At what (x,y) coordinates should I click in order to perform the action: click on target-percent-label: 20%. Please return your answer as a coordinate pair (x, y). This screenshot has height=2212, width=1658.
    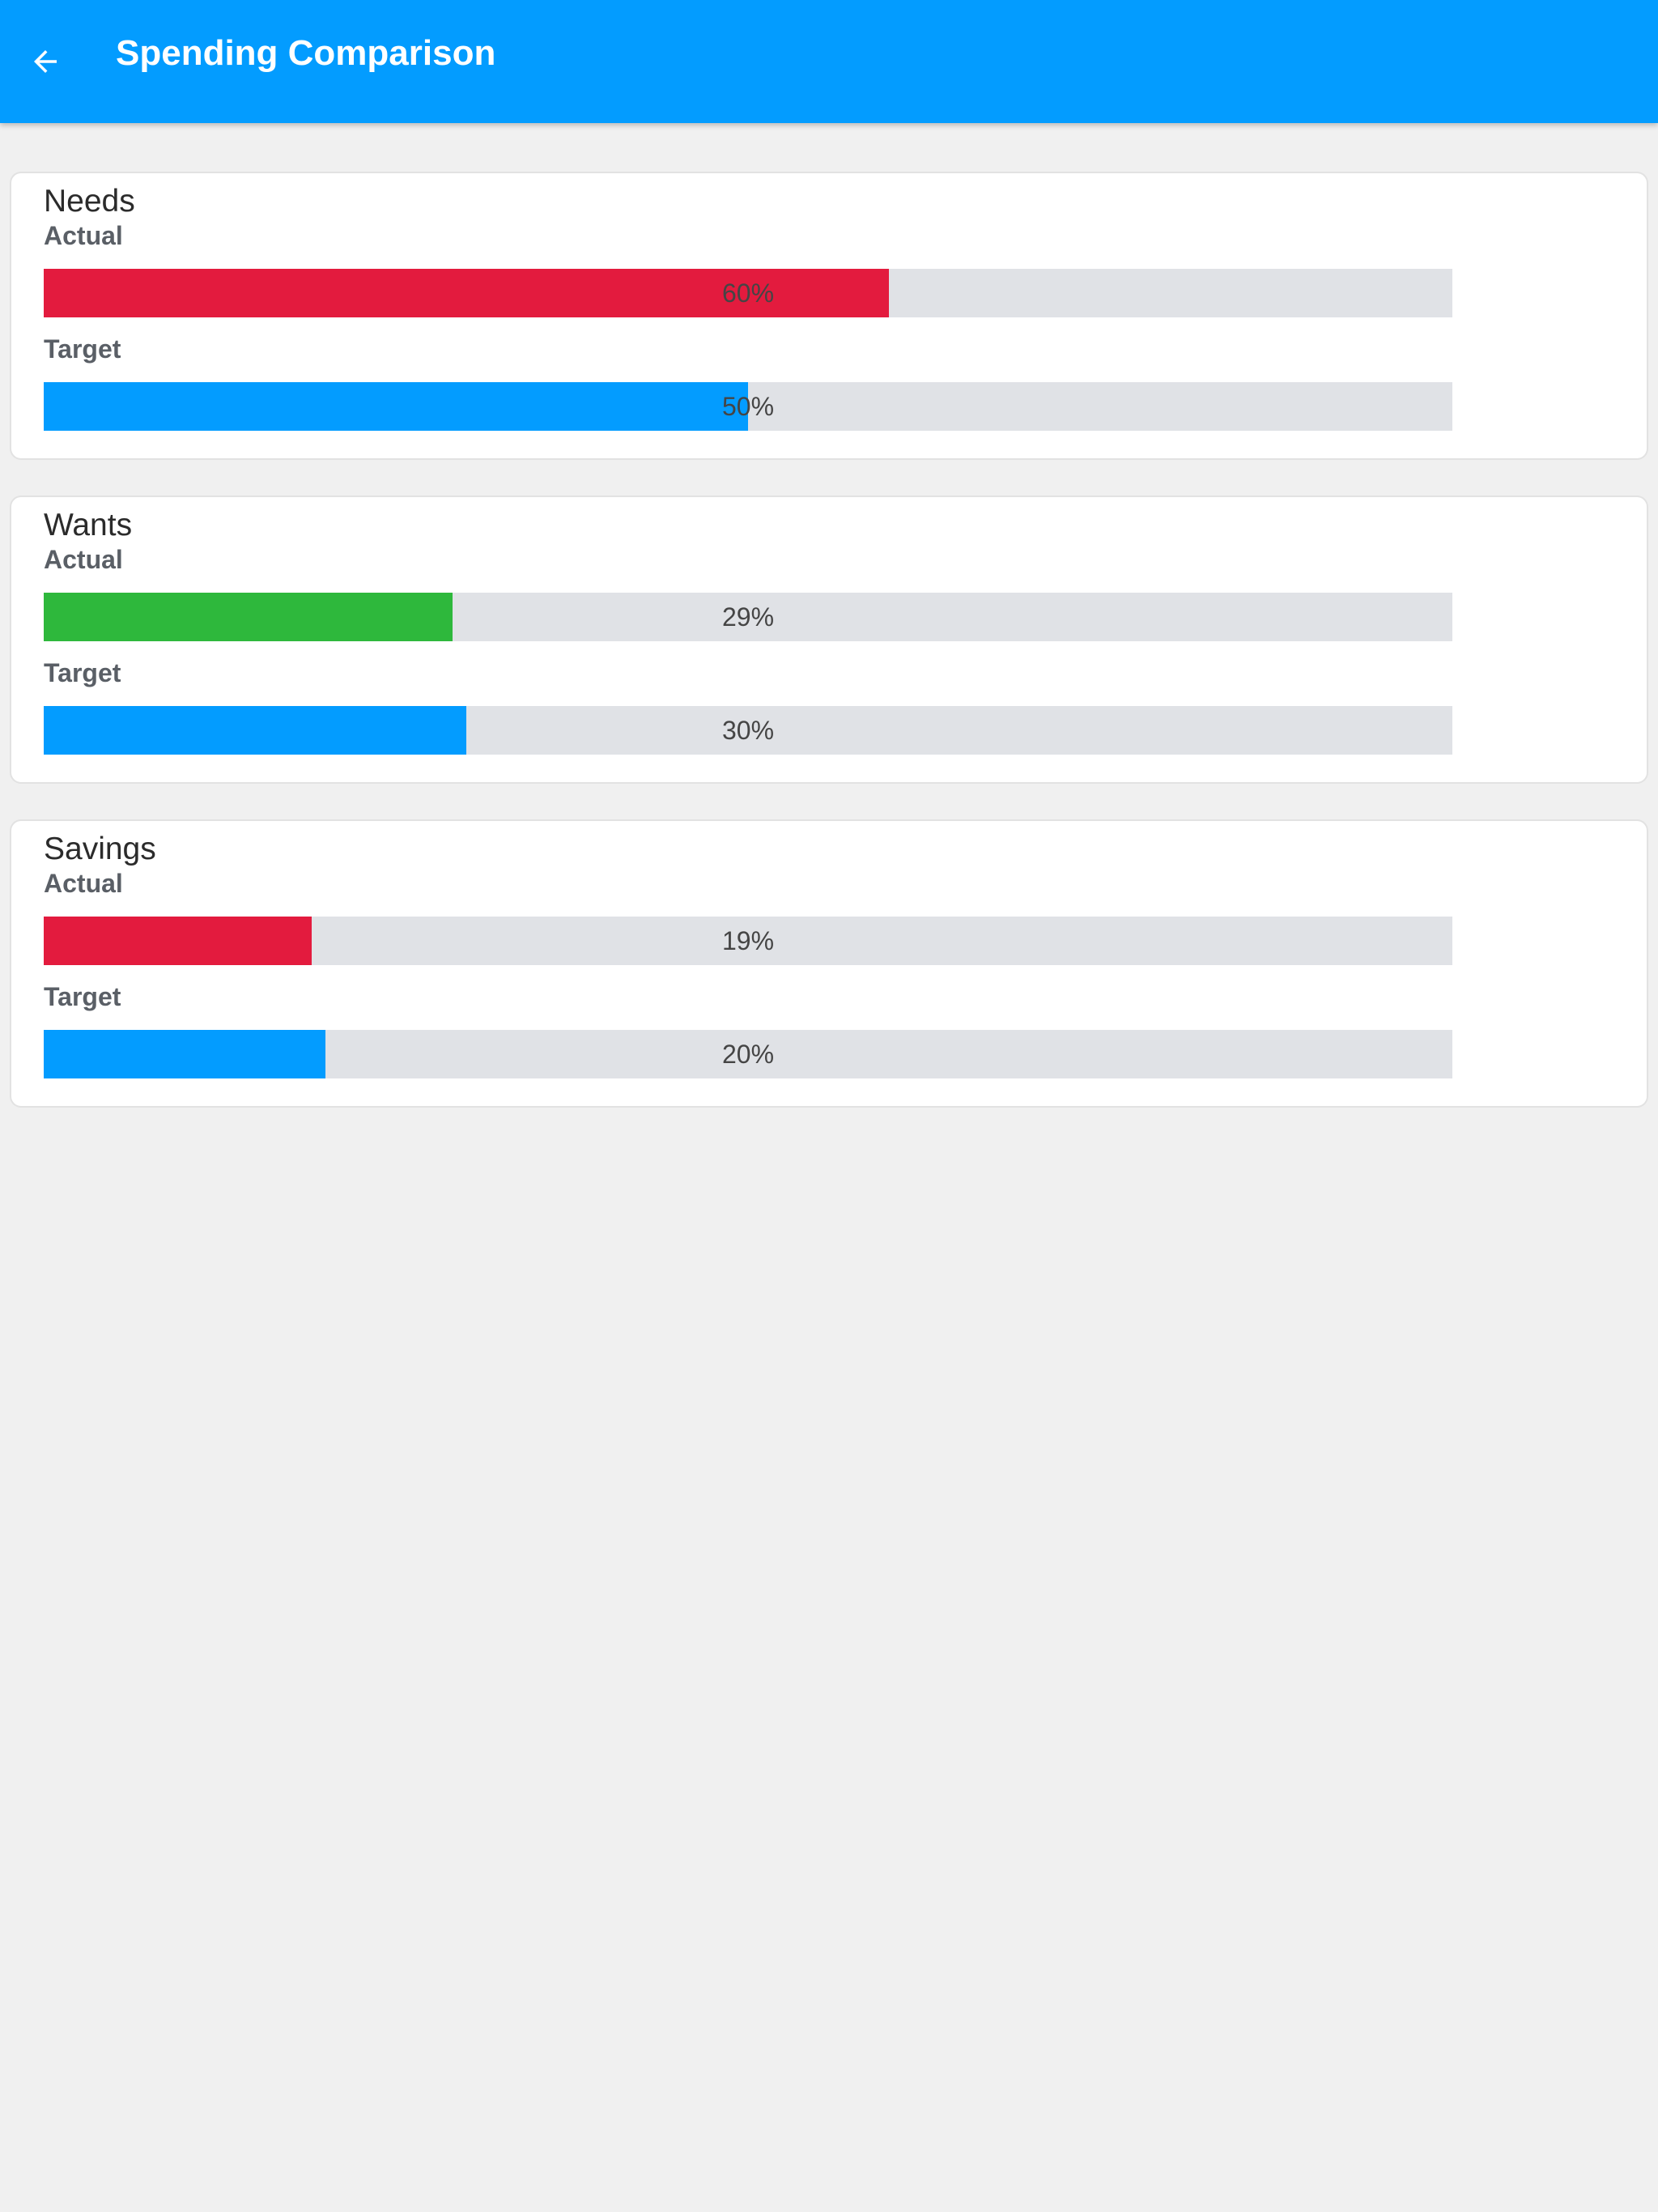
    Looking at the image, I should click on (748, 1054).